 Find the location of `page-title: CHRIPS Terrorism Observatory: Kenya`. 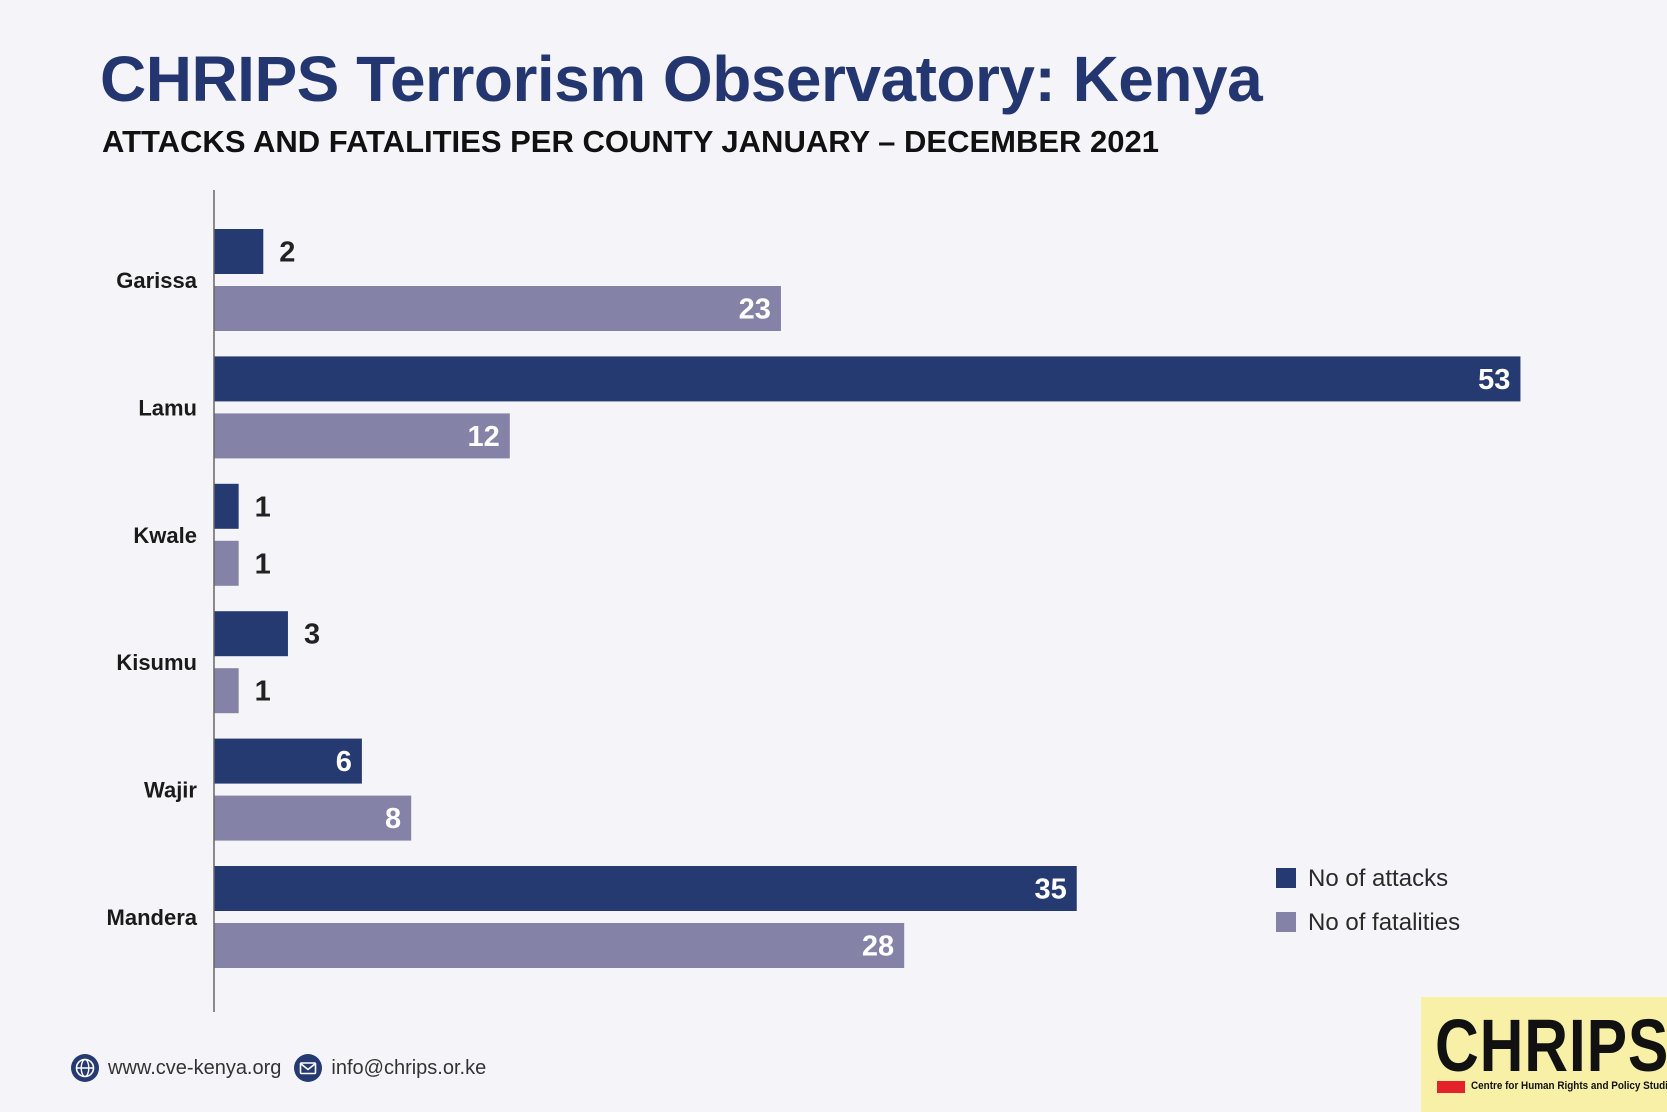

page-title: CHRIPS Terrorism Observatory: Kenya is located at coordinates (681, 79).